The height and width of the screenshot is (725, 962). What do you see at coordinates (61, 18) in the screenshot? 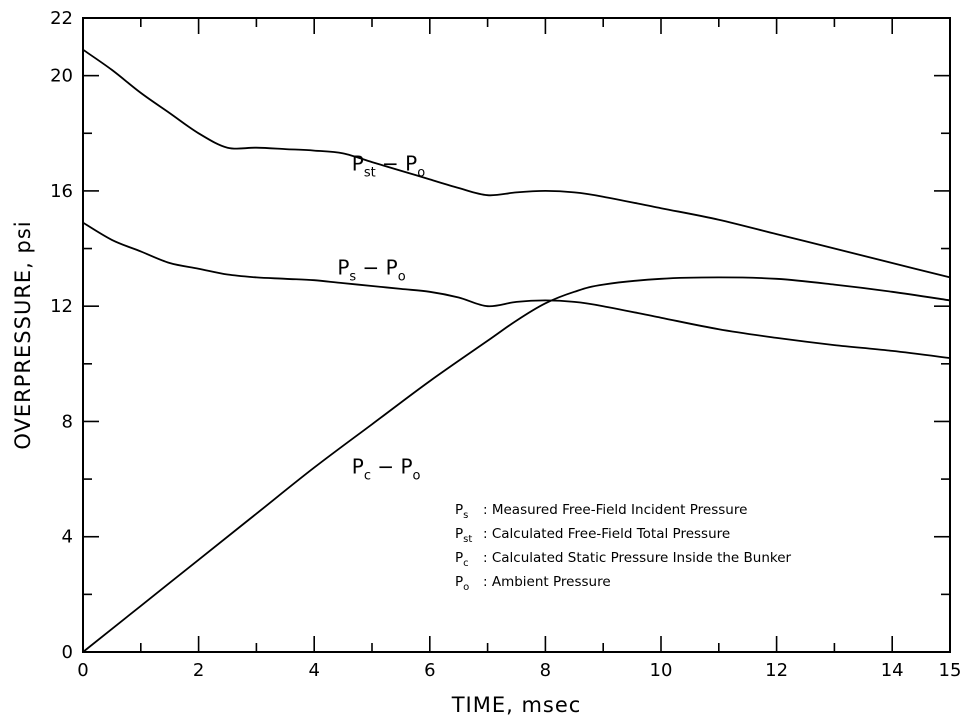
I see `y-tick-label: 22` at bounding box center [61, 18].